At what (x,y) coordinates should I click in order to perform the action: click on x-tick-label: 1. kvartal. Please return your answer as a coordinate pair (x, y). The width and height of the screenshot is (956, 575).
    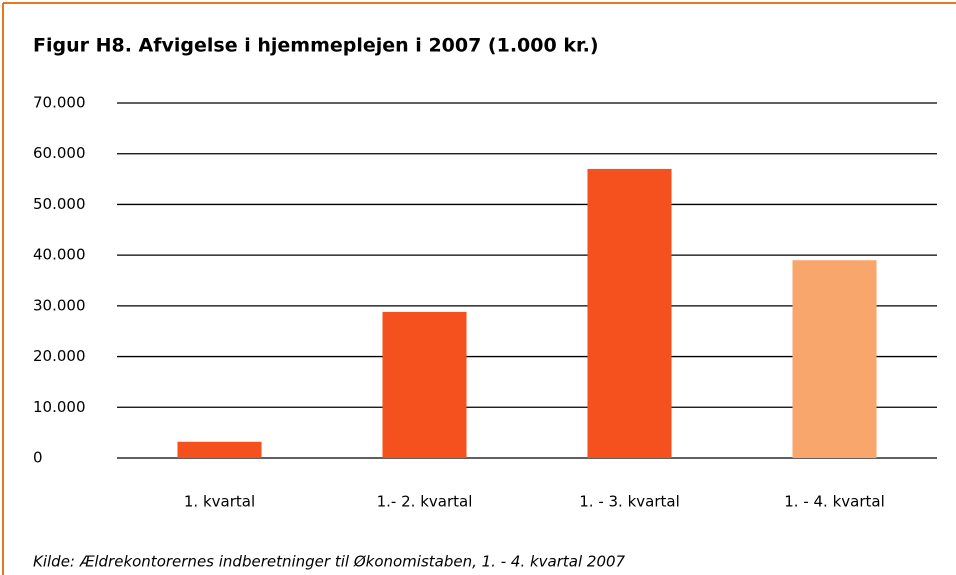
    Looking at the image, I should click on (219, 502).